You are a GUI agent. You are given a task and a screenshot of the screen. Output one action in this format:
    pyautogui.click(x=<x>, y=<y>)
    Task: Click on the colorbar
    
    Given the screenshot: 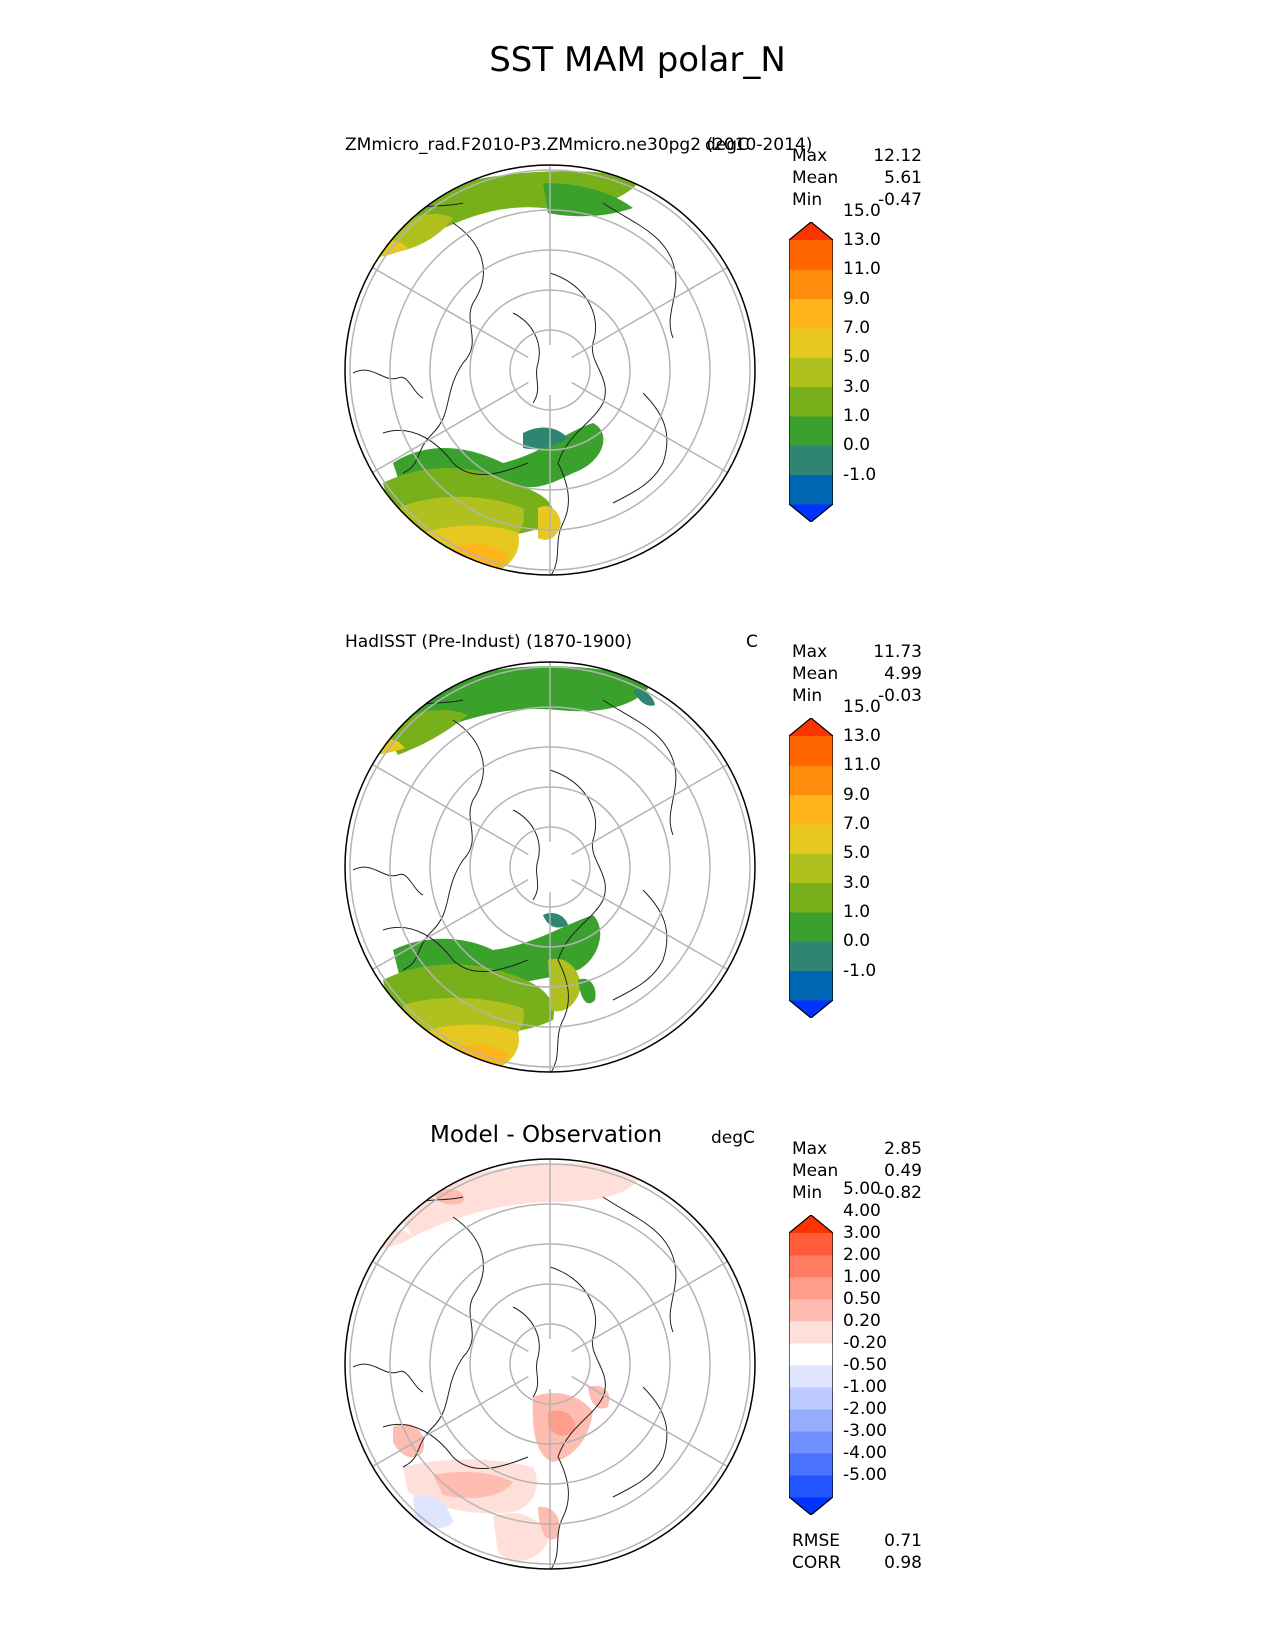 What is the action you would take?
    pyautogui.click(x=811, y=1365)
    